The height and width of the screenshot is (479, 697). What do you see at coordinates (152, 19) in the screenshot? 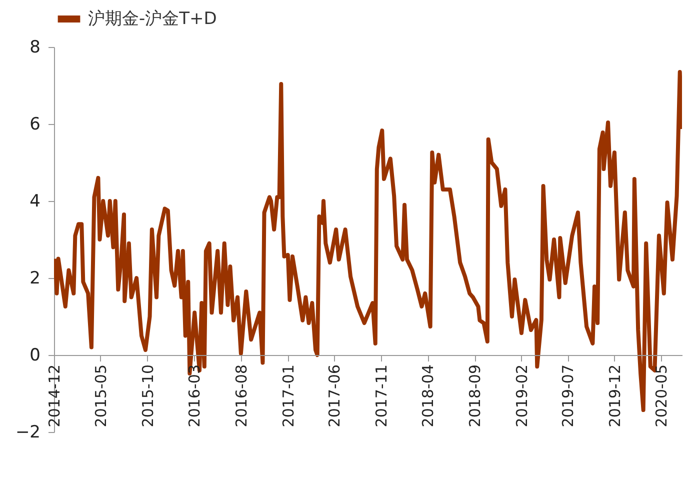
I see `legend-label: 沪期金-沪金T+D` at bounding box center [152, 19].